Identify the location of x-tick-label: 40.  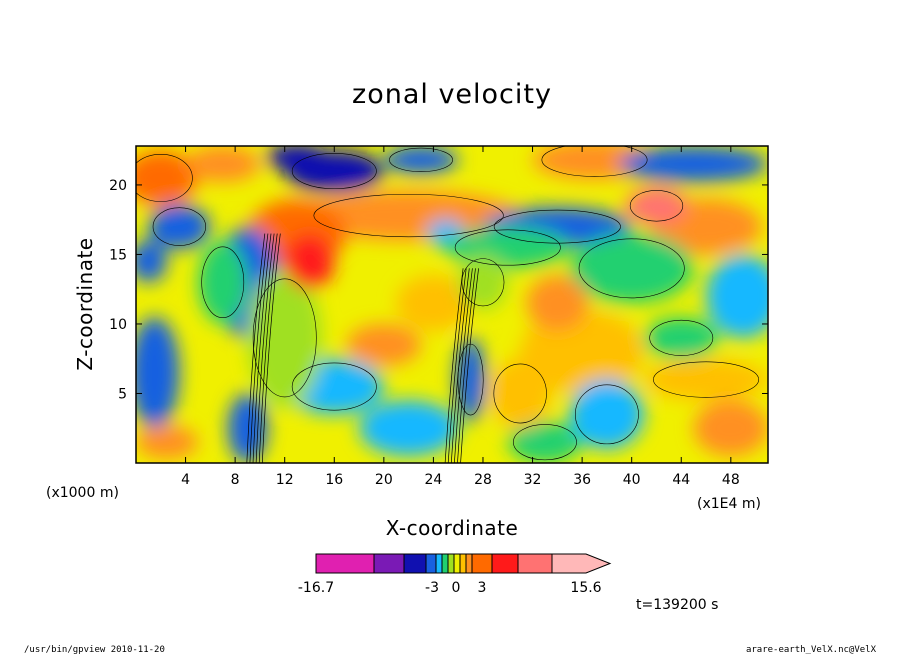
(632, 480).